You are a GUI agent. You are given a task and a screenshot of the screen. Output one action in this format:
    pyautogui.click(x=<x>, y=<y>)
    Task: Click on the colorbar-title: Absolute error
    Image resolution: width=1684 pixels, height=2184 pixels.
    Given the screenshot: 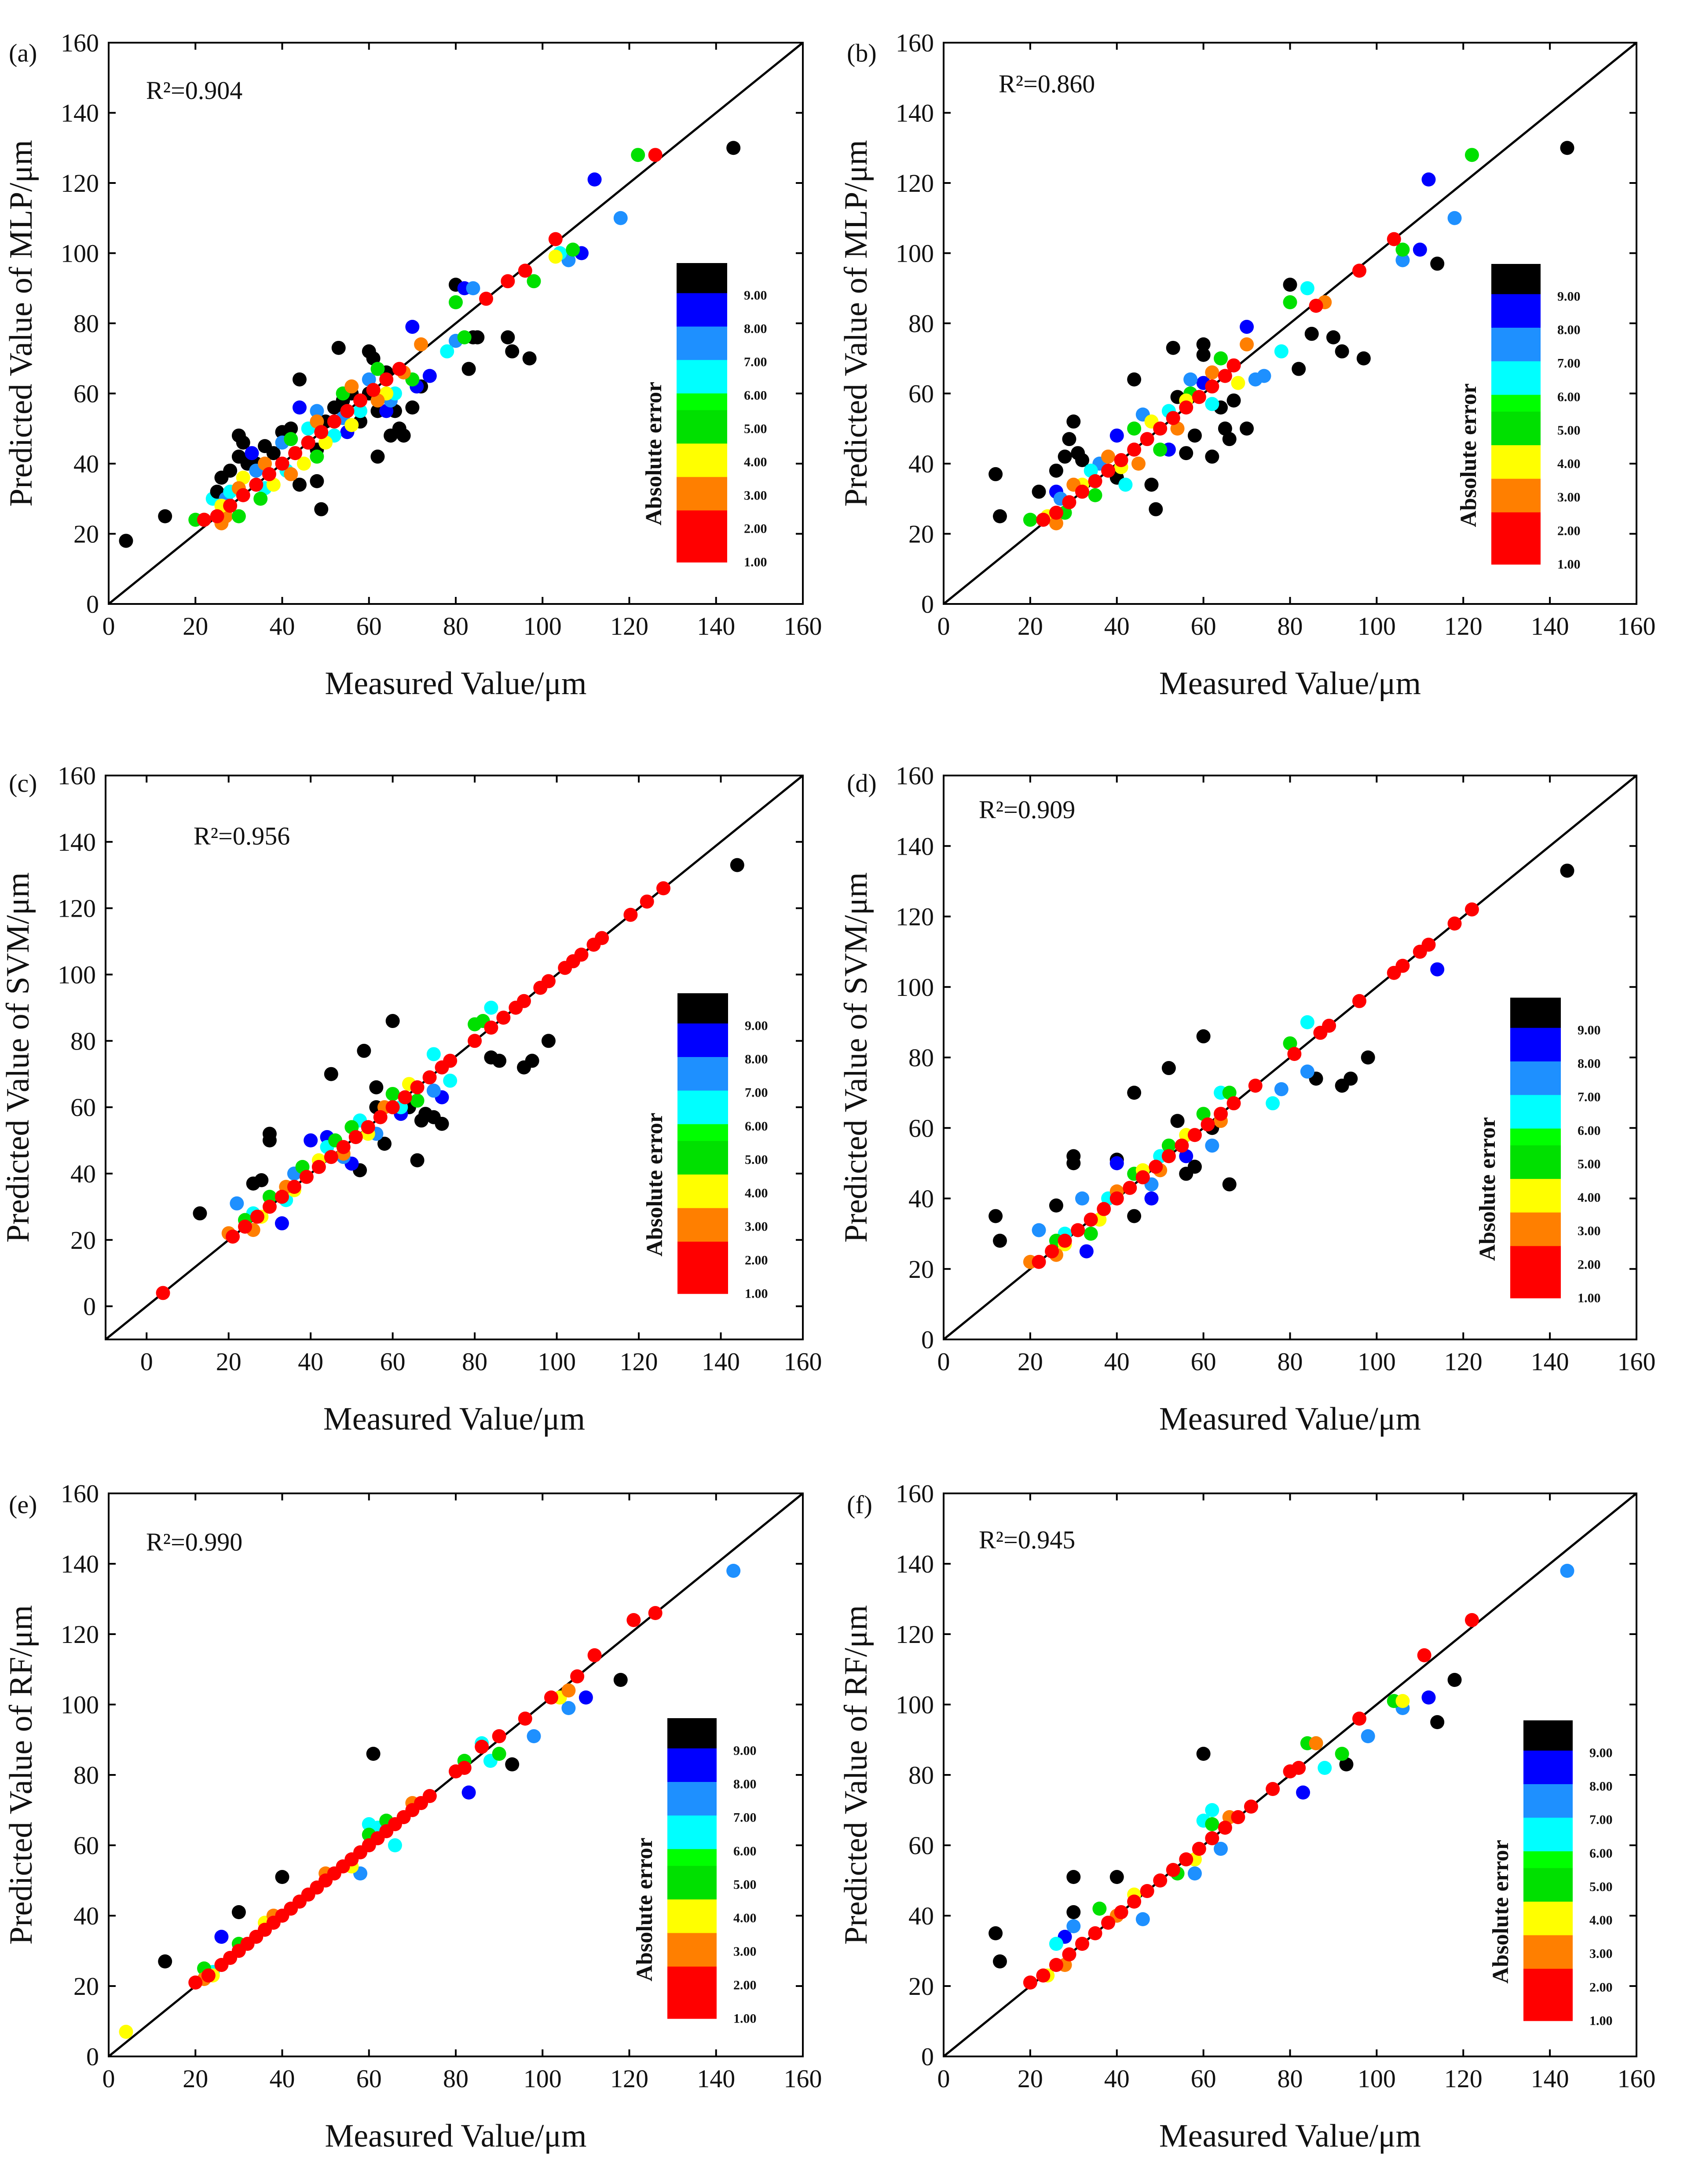 What is the action you would take?
    pyautogui.click(x=644, y=1910)
    